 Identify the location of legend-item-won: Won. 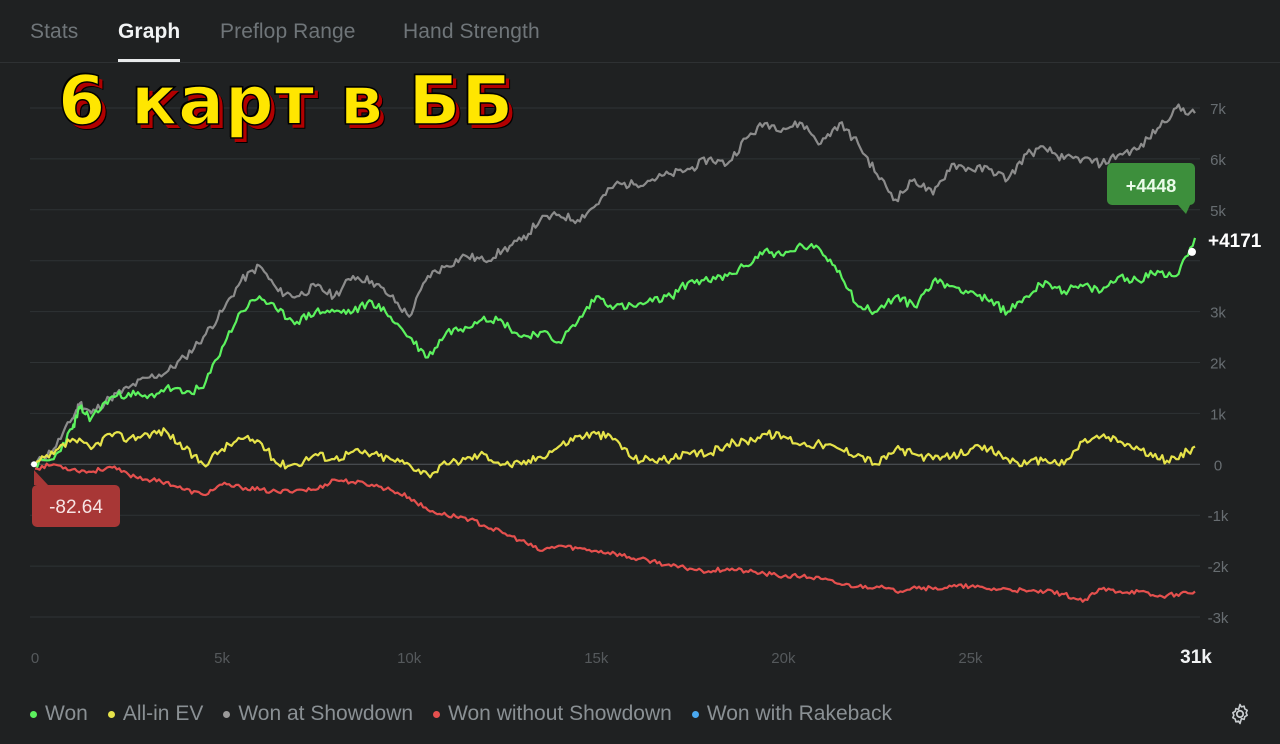
(59, 714).